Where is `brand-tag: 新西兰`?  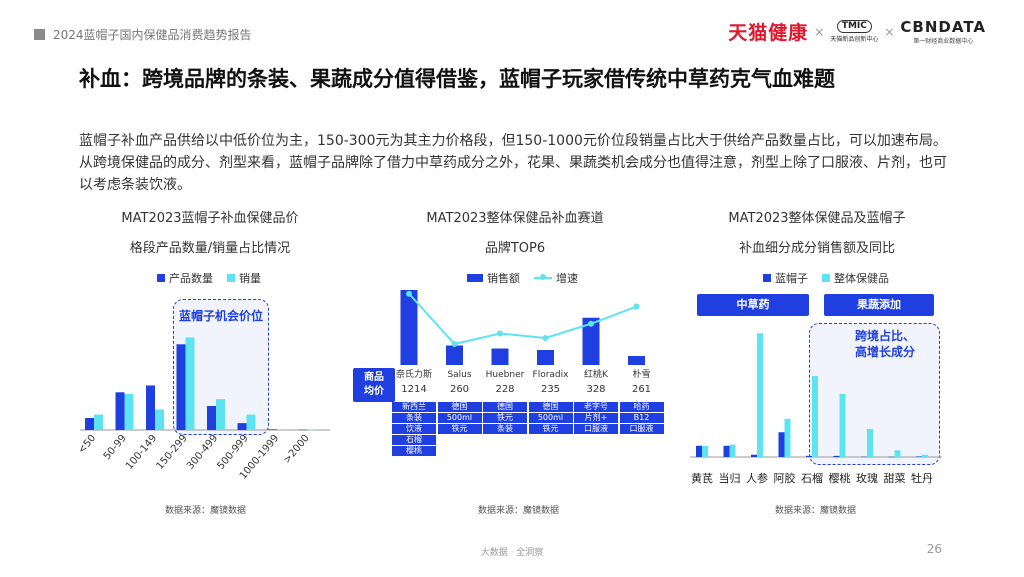 brand-tag: 新西兰 is located at coordinates (414, 407).